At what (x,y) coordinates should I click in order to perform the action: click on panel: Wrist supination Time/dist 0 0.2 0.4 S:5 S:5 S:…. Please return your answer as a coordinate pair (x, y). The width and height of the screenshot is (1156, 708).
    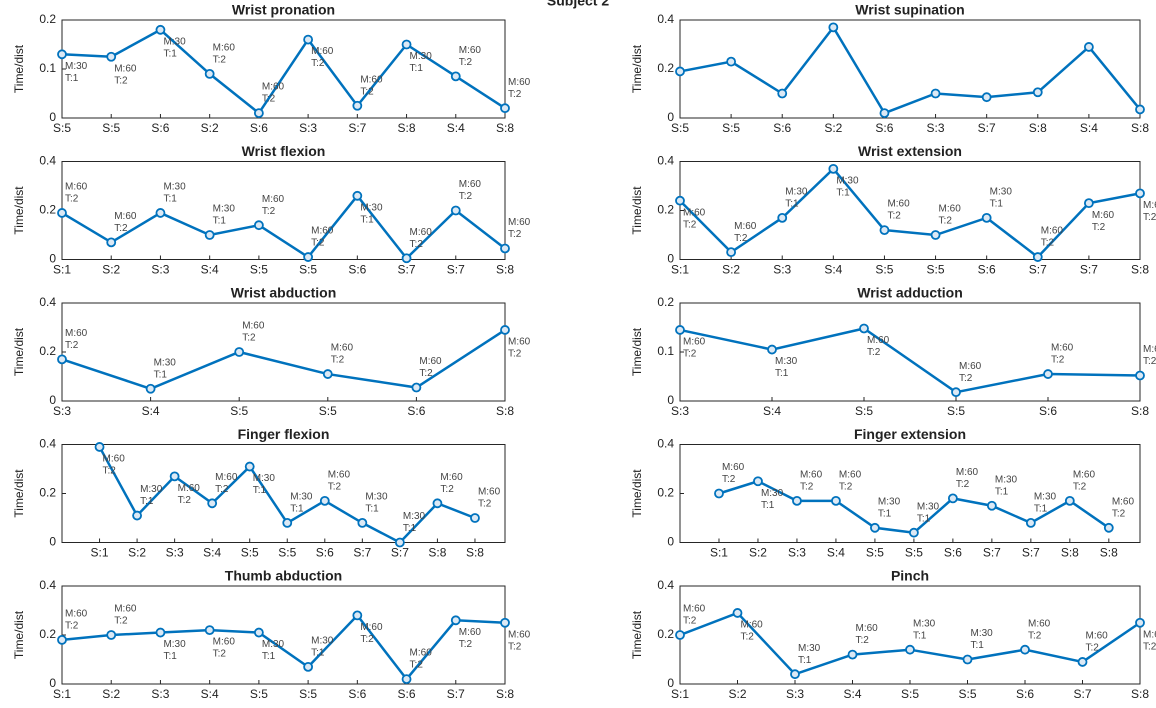
    Looking at the image, I should click on (889, 68).